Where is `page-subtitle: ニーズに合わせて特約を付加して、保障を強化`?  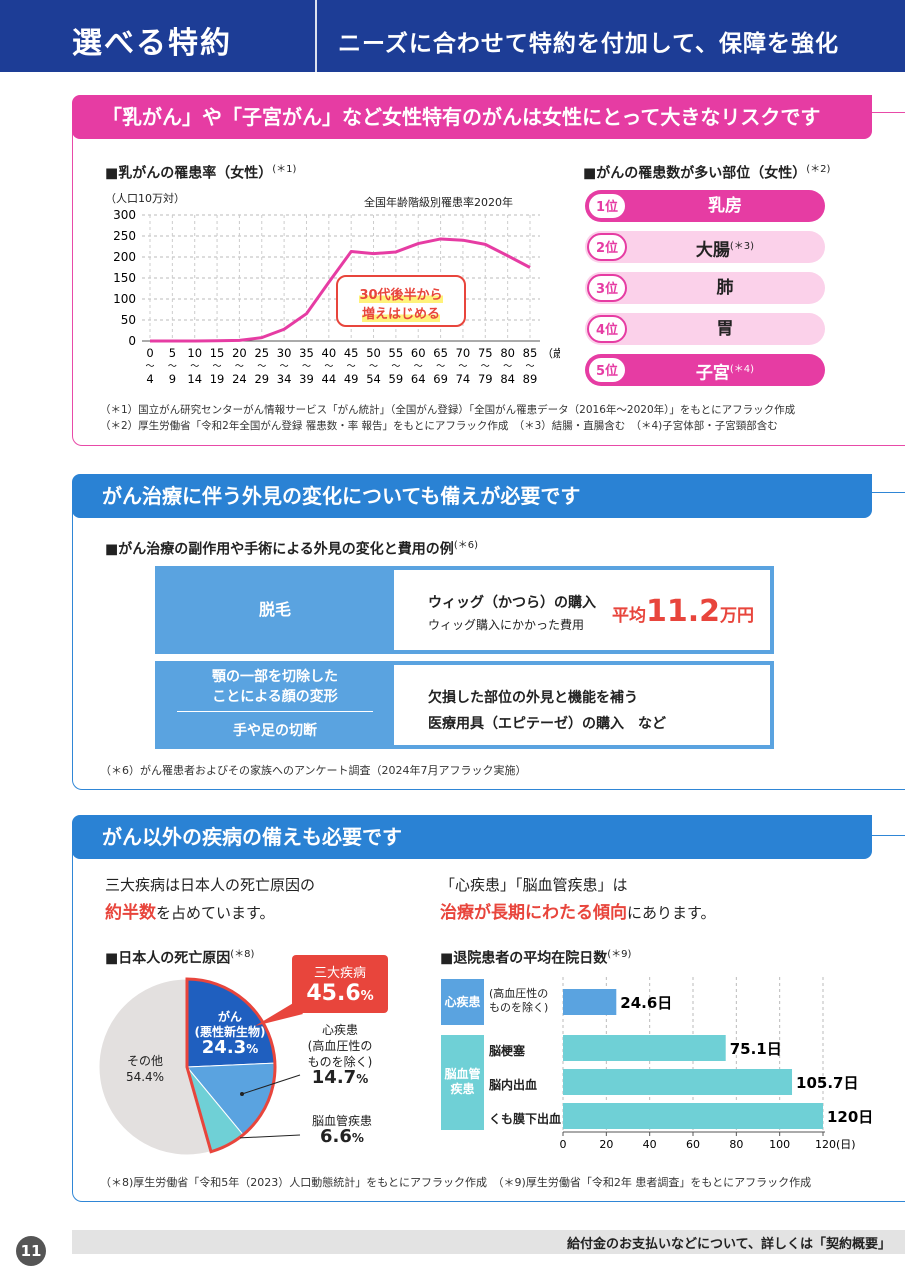 page-subtitle: ニーズに合わせて特約を付加して、保障を強化 is located at coordinates (589, 44).